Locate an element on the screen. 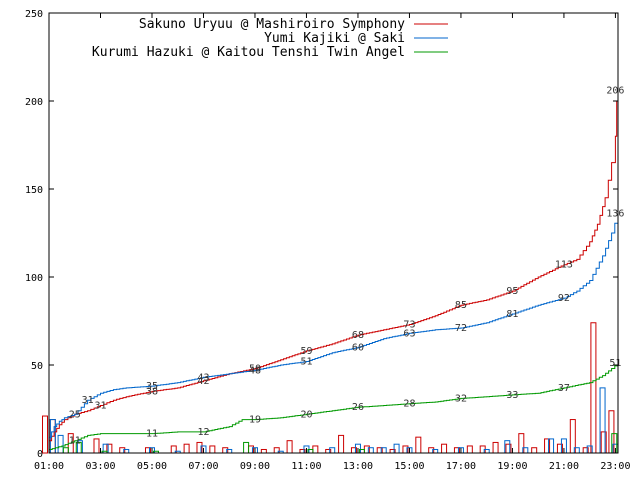  point-label: 38 is located at coordinates (152, 391).